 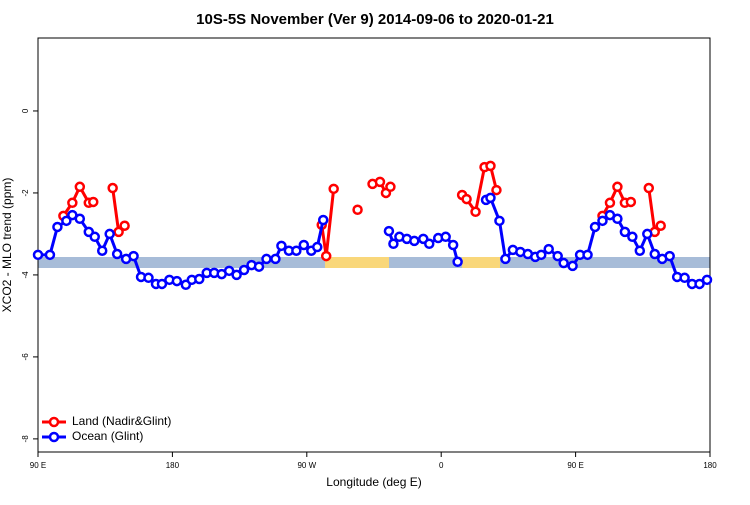 What do you see at coordinates (25, 275) in the screenshot?
I see `y-tick-label: -4` at bounding box center [25, 275].